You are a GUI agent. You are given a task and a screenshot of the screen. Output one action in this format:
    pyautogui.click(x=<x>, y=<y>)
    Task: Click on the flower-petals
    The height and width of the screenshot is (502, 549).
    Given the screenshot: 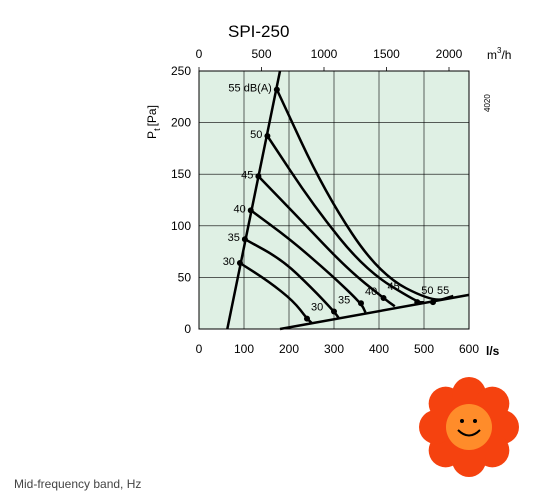 What is the action you would take?
    pyautogui.click(x=469, y=427)
    